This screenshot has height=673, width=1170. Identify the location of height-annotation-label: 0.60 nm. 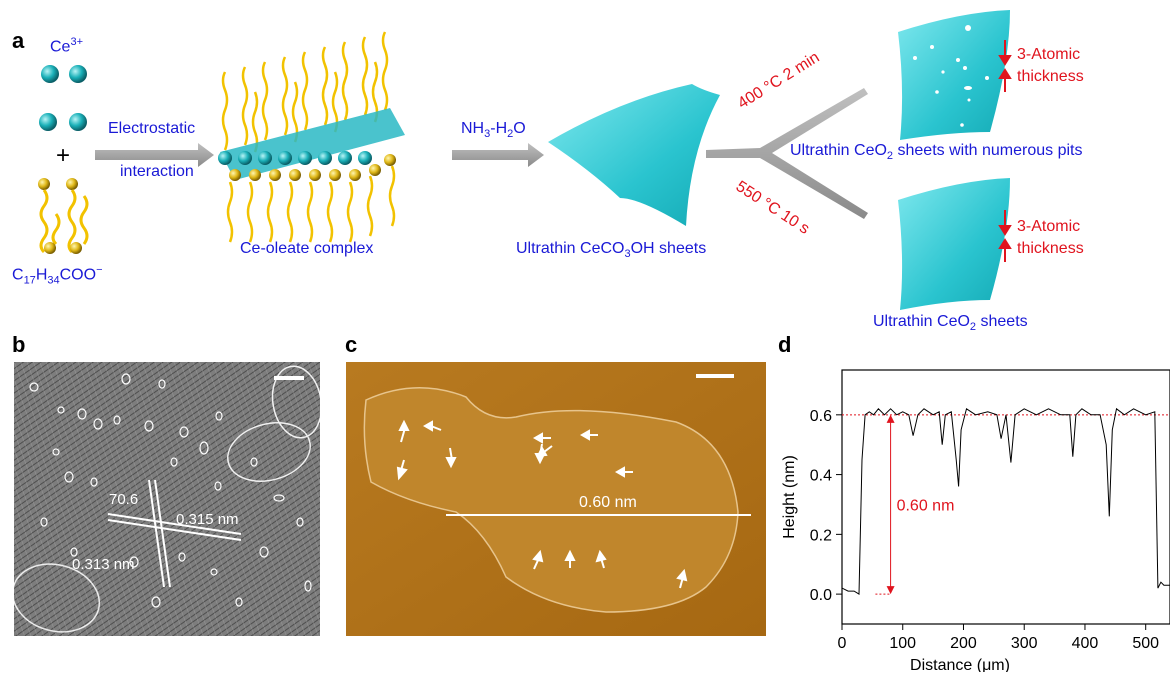
(926, 505).